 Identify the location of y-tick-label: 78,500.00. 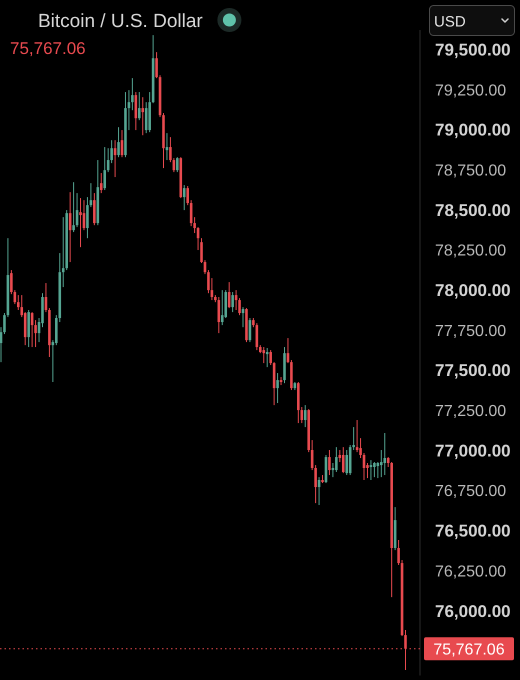
(473, 210).